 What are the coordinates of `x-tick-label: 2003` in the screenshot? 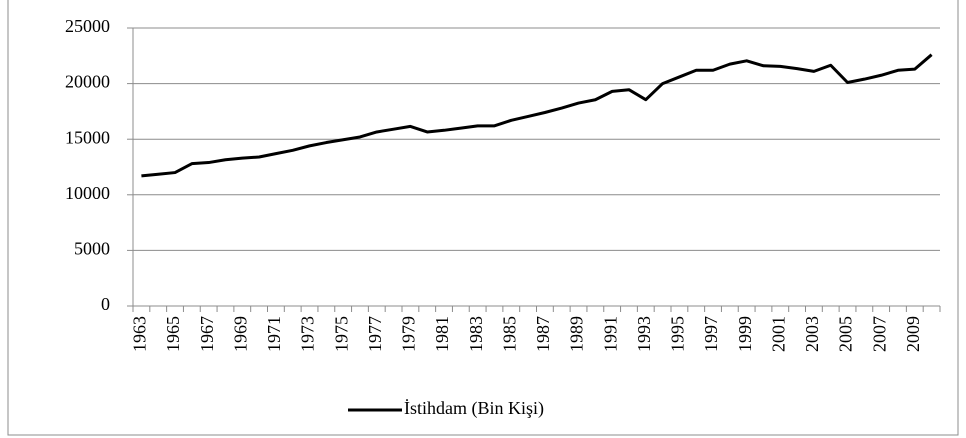 It's located at (812, 334).